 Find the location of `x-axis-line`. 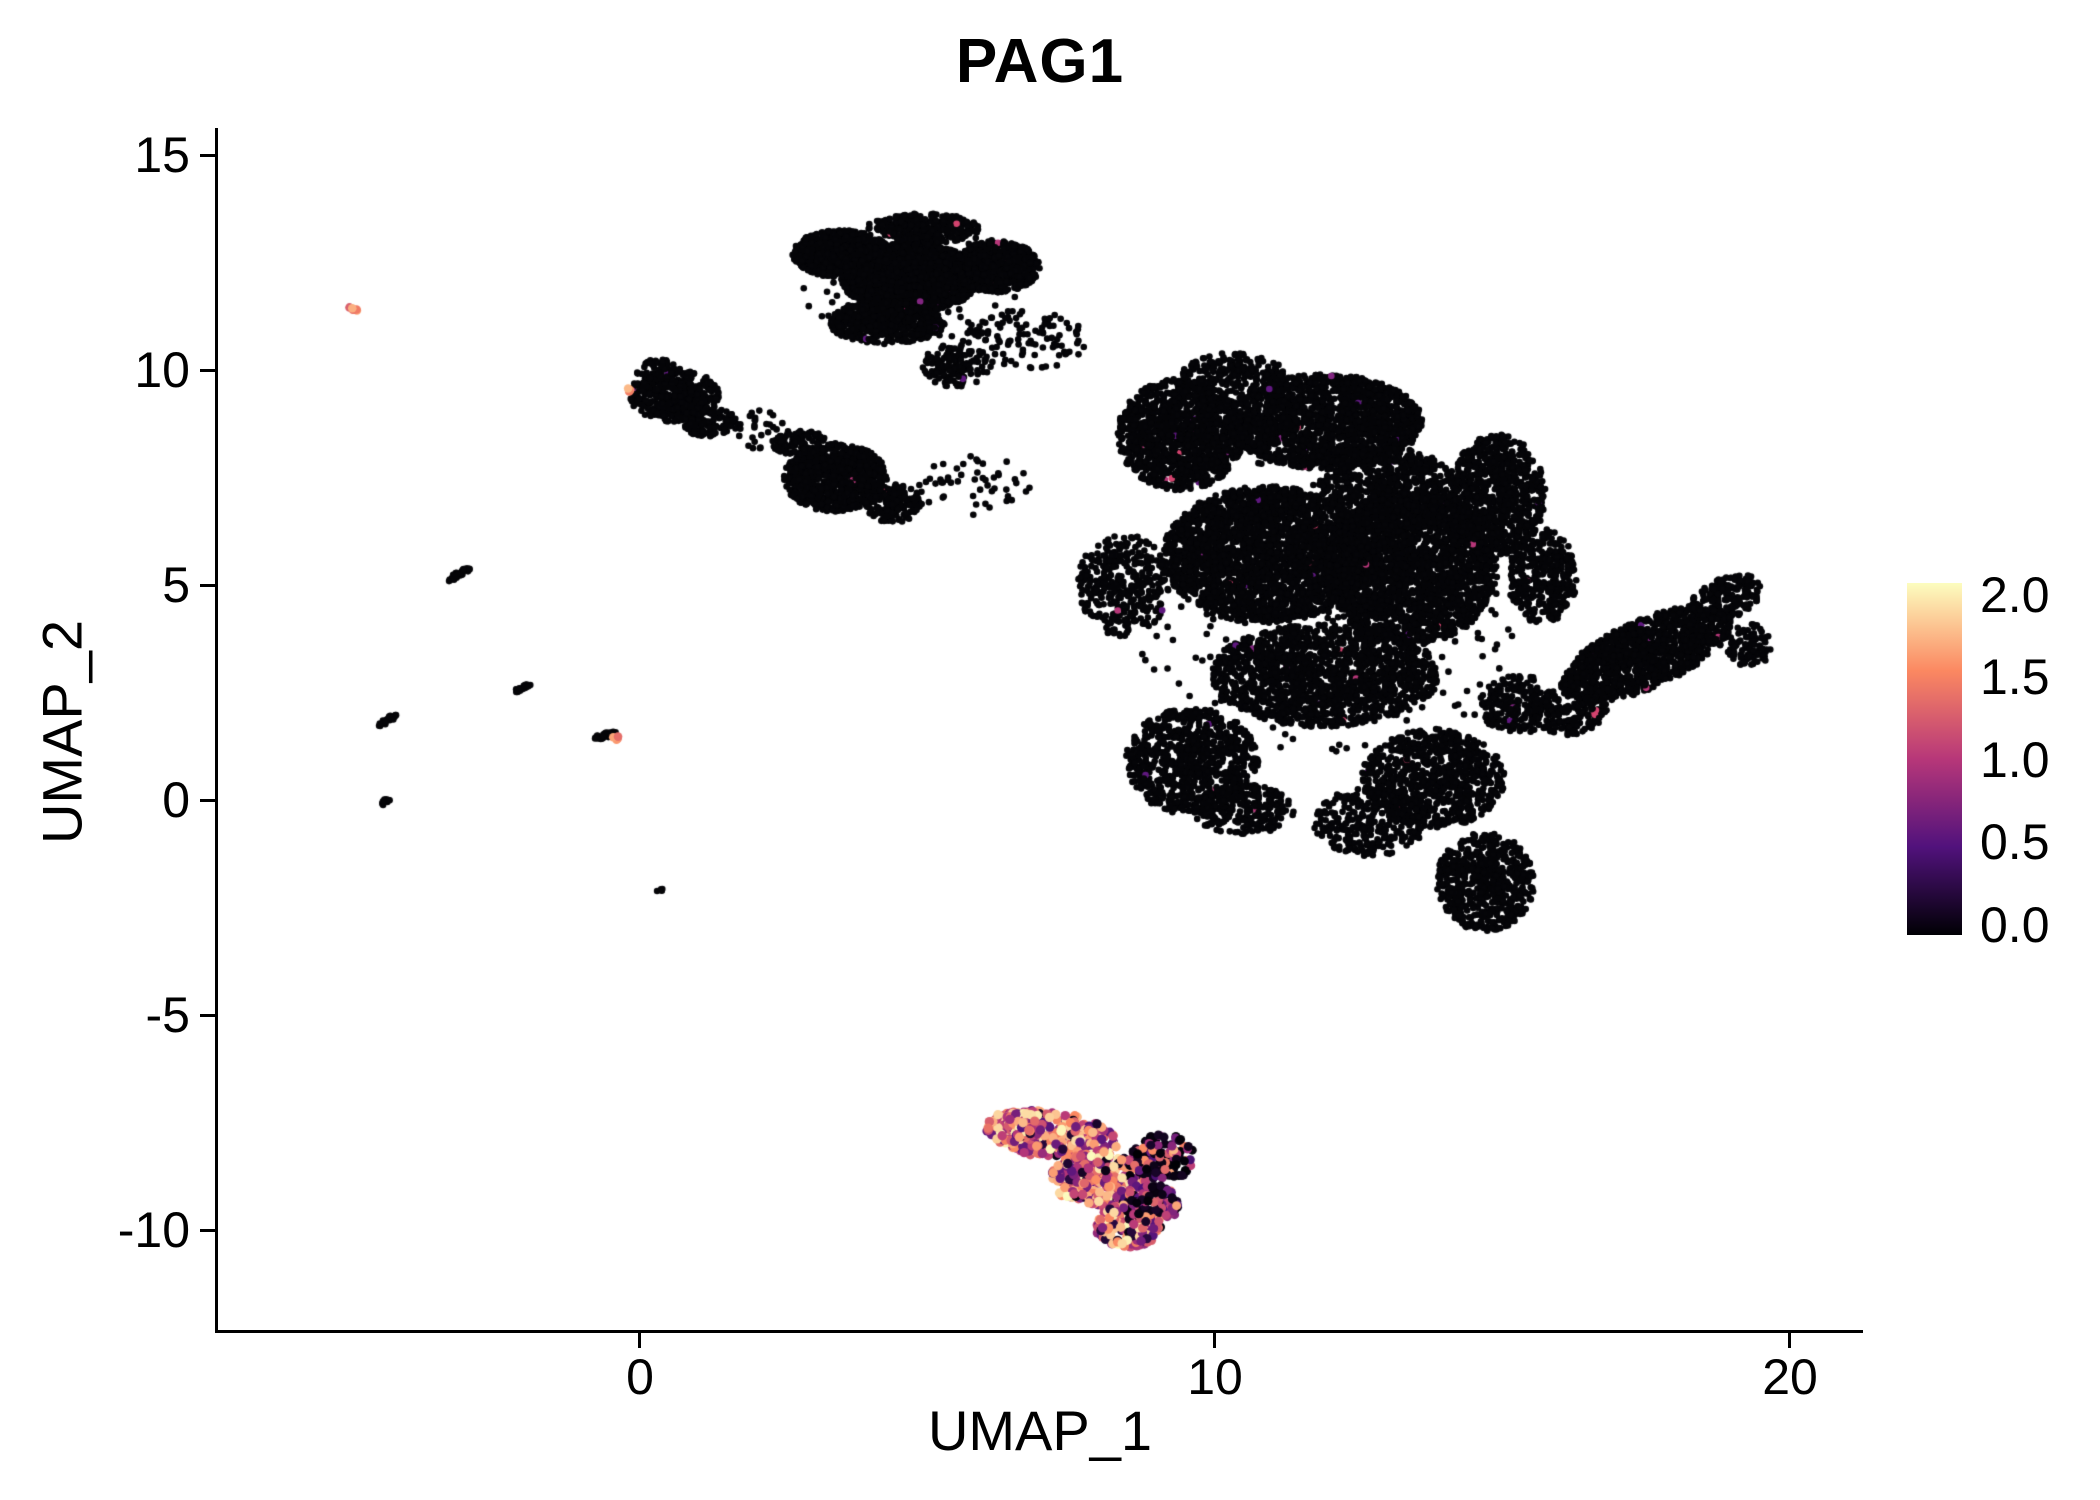

x-axis-line is located at coordinates (1039, 1331).